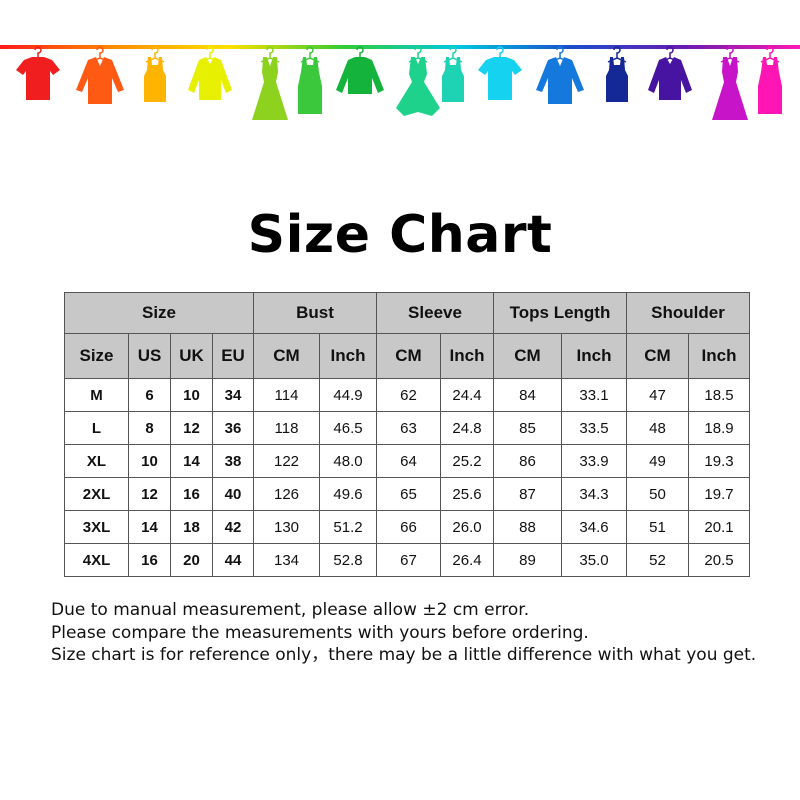 The width and height of the screenshot is (800, 800). Describe the element at coordinates (96, 428) in the screenshot. I see `table-cell: L` at that location.